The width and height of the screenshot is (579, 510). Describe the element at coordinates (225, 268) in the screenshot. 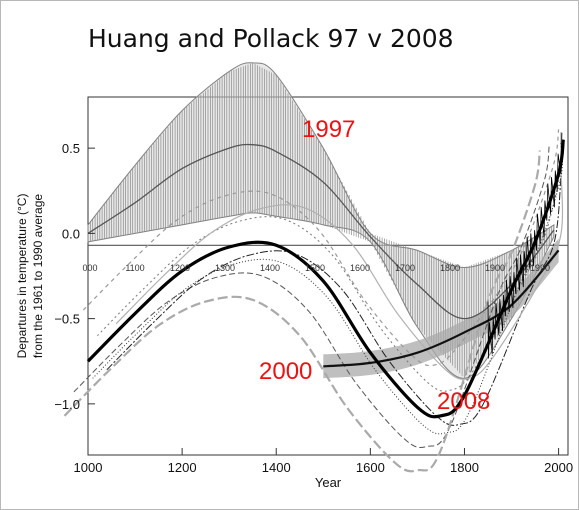

I see `inset-x-tick-label: 1300` at that location.